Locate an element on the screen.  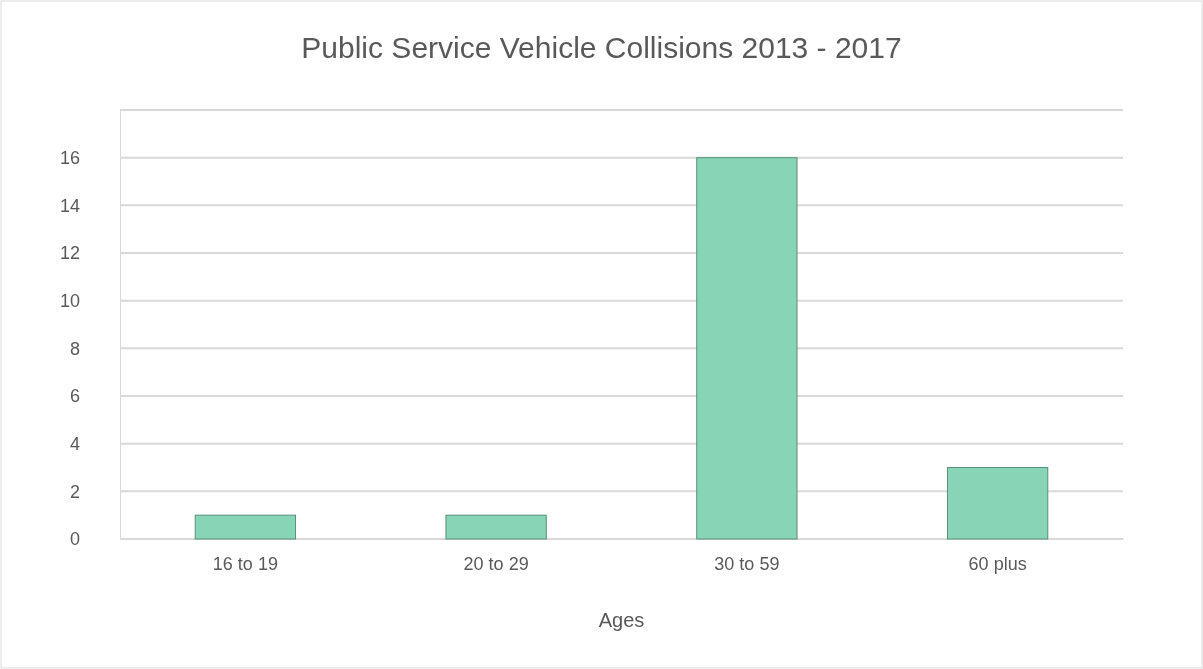
x-tick-label: 16 to 19 is located at coordinates (245, 563).